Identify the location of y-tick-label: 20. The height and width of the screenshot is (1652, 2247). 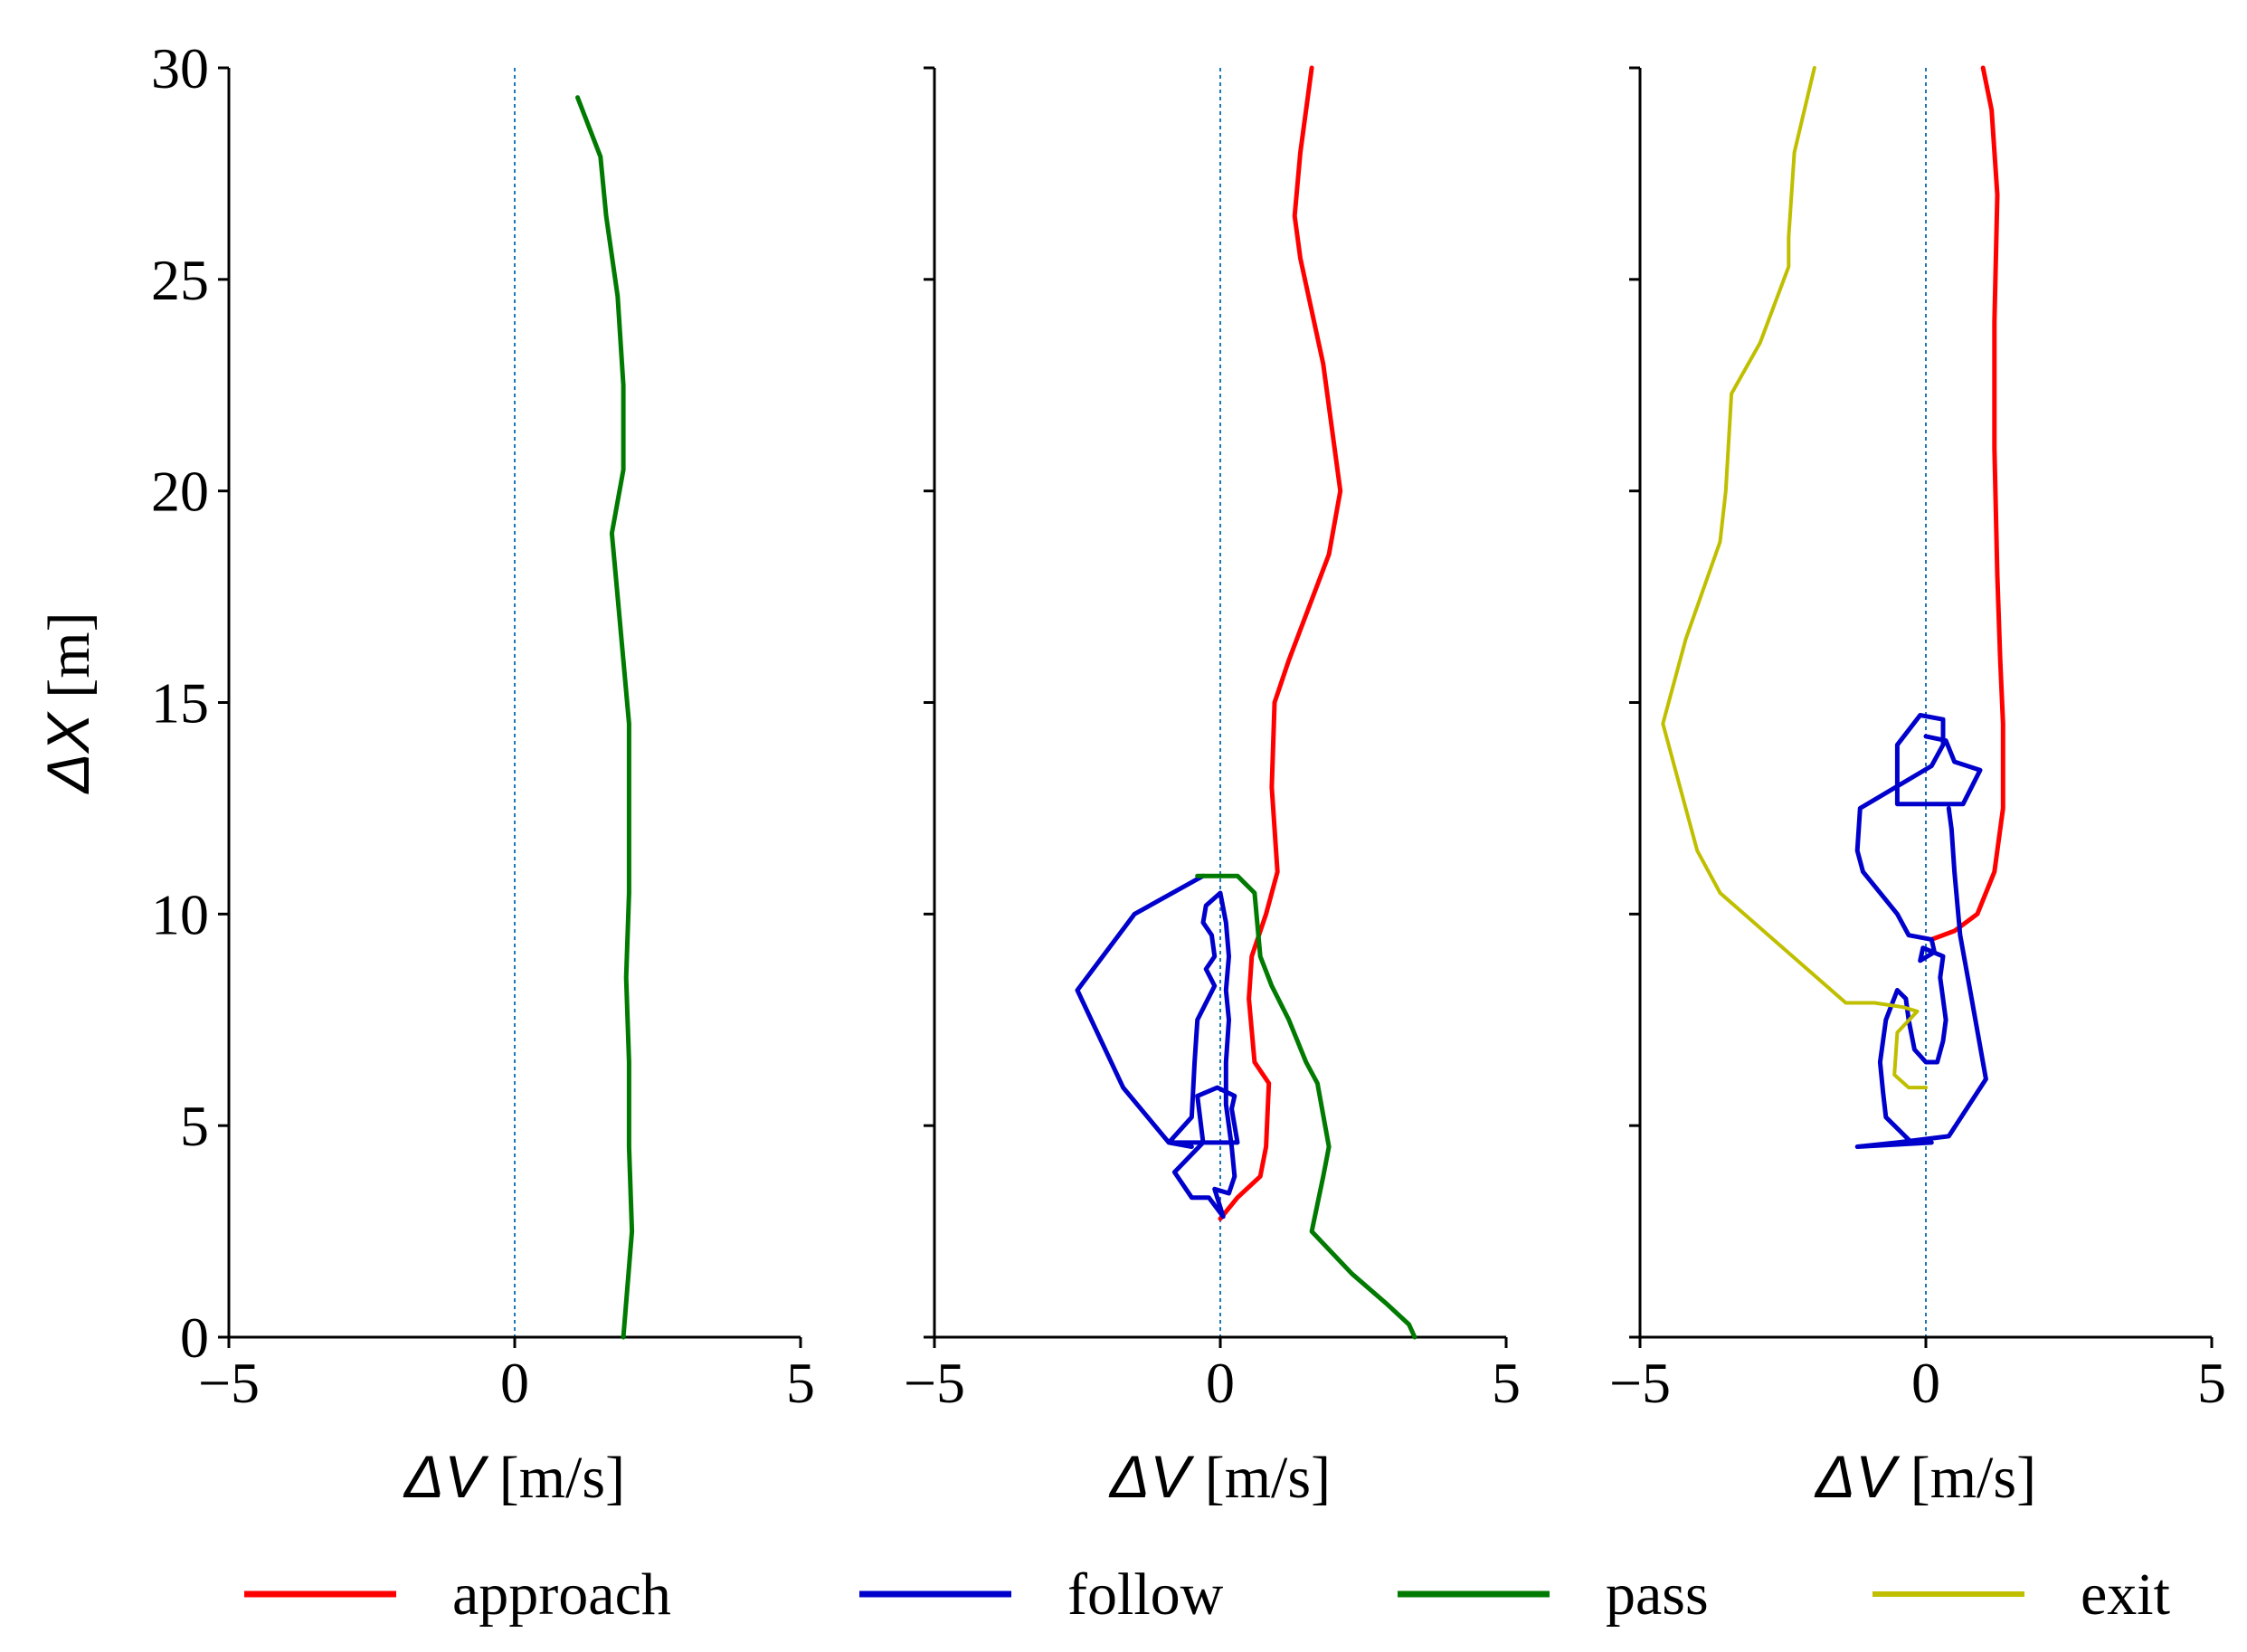
(180, 492).